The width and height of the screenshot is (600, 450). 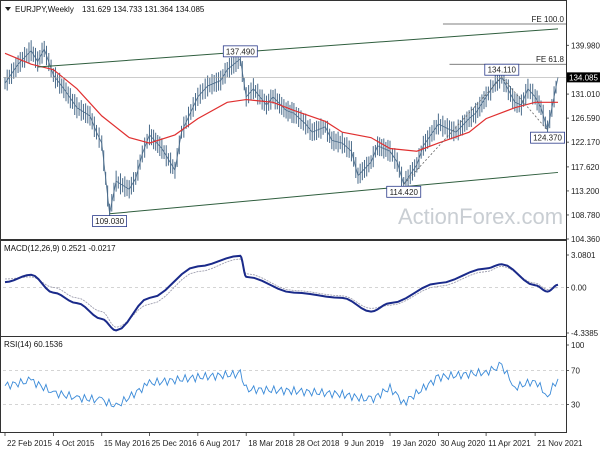 I want to click on price-y-tick-label: 104.360, so click(x=585, y=239).